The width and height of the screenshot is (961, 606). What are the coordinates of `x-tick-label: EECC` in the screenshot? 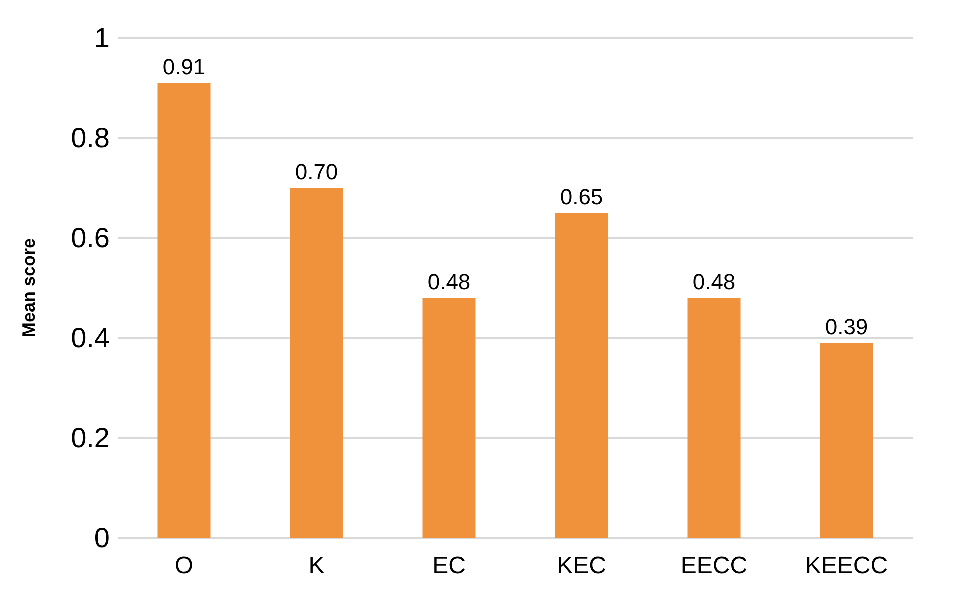 It's located at (714, 566).